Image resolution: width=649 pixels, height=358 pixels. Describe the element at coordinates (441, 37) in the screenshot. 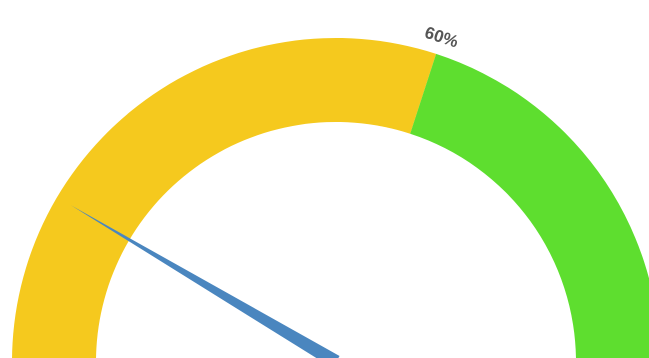

I see `threshold-label: 60%` at that location.